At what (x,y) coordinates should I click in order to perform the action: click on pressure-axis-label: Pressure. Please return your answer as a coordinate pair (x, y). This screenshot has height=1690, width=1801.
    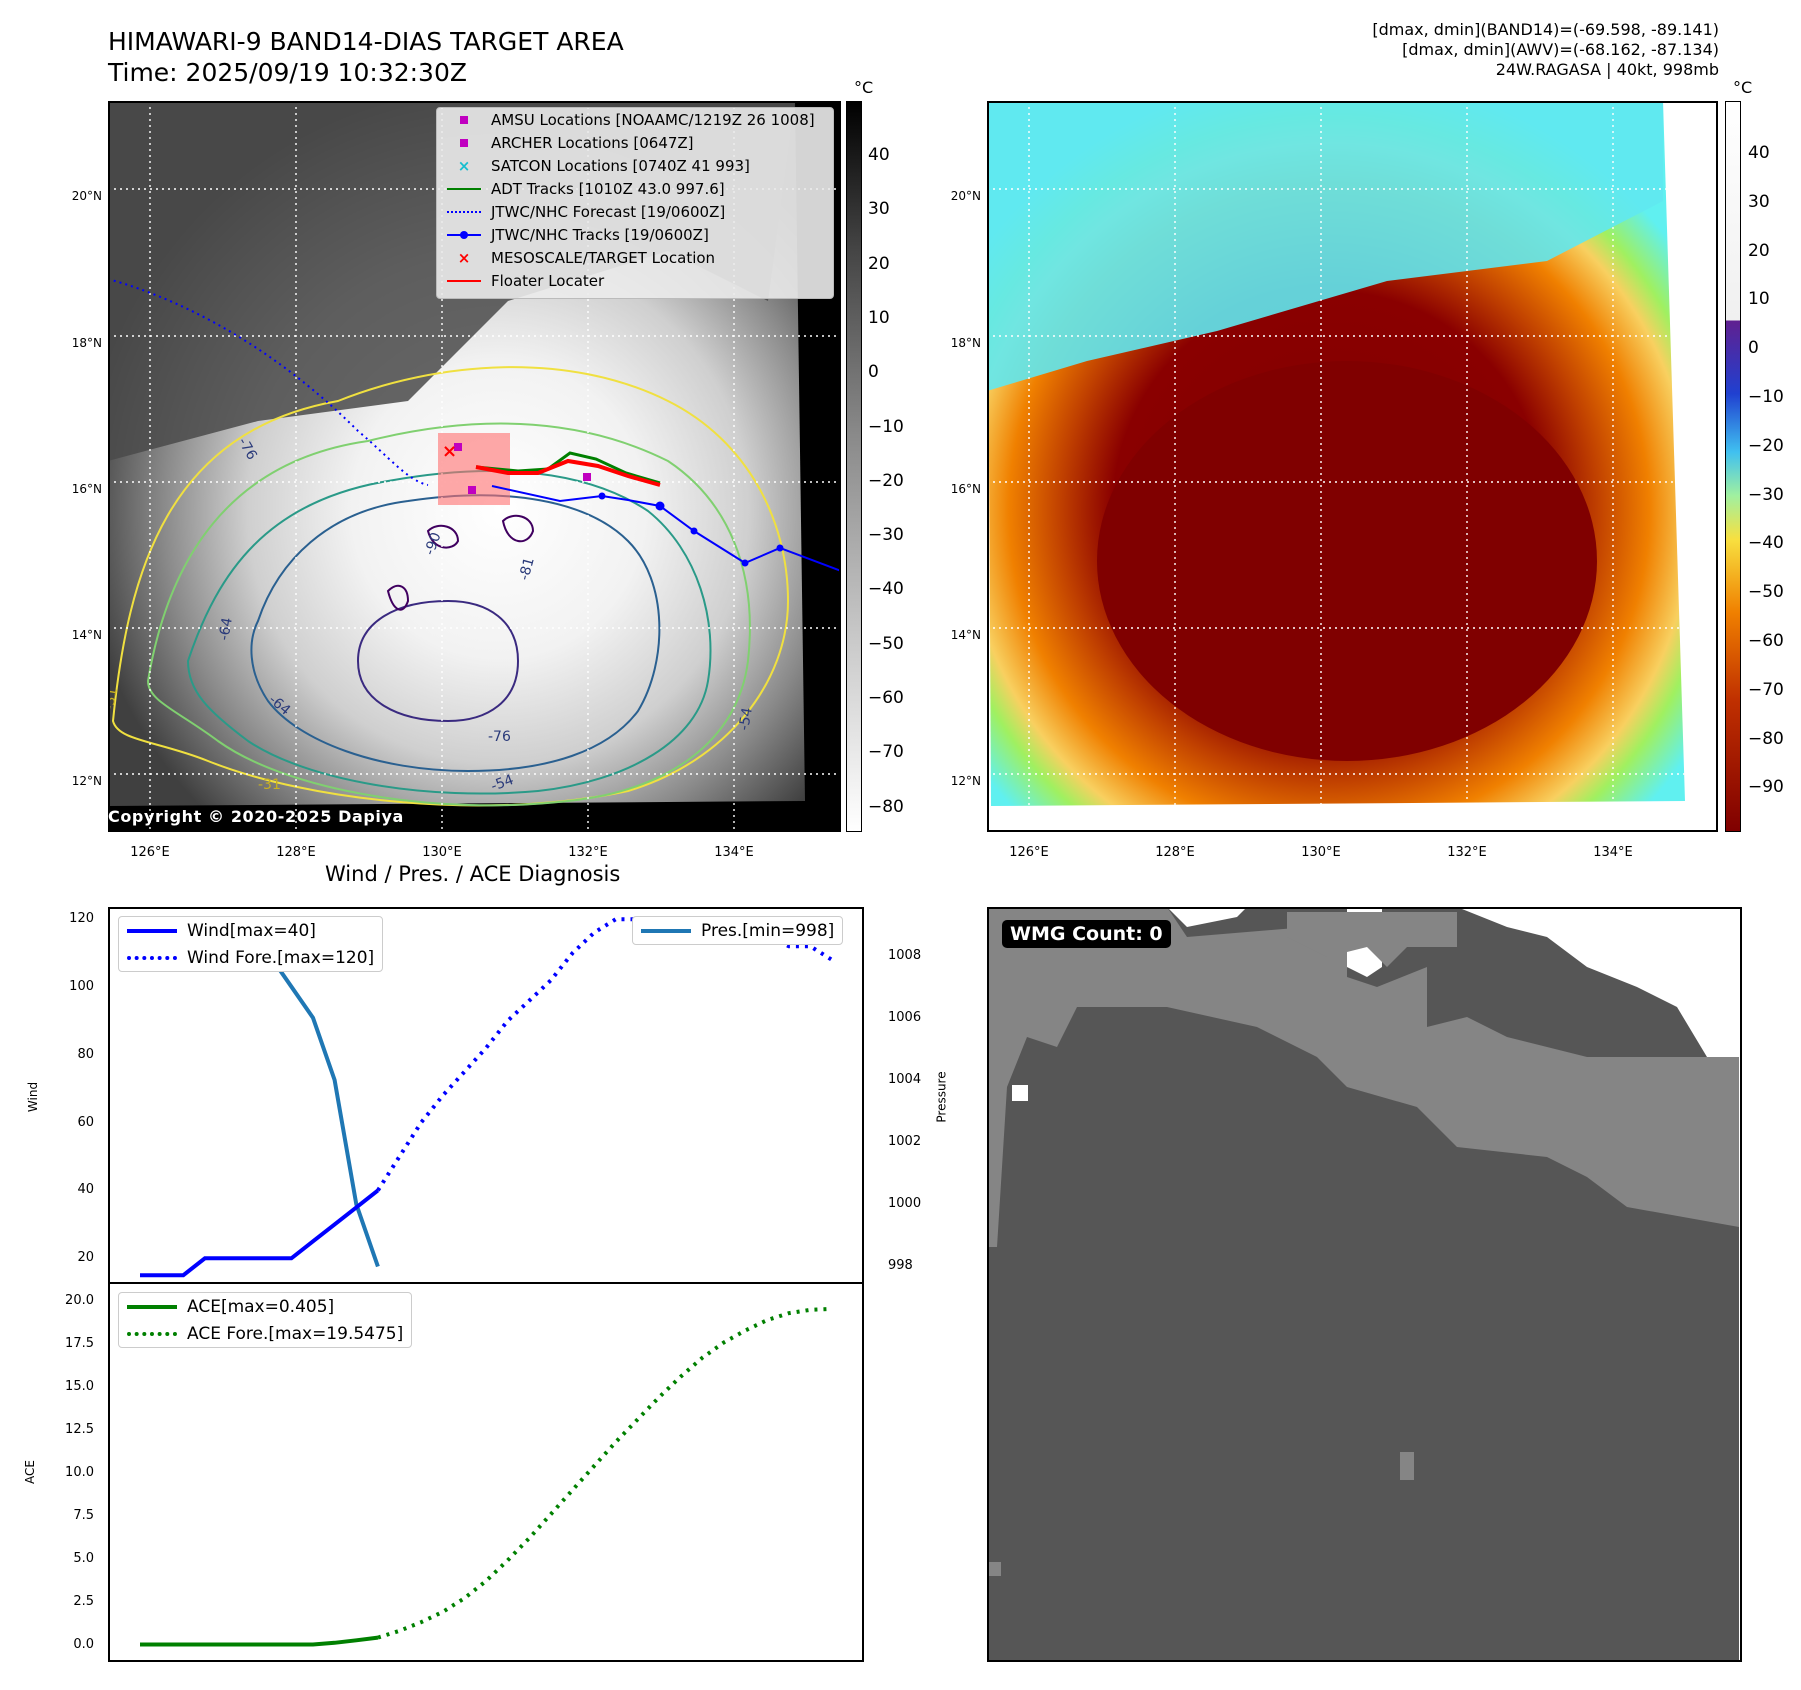
    Looking at the image, I should click on (941, 1097).